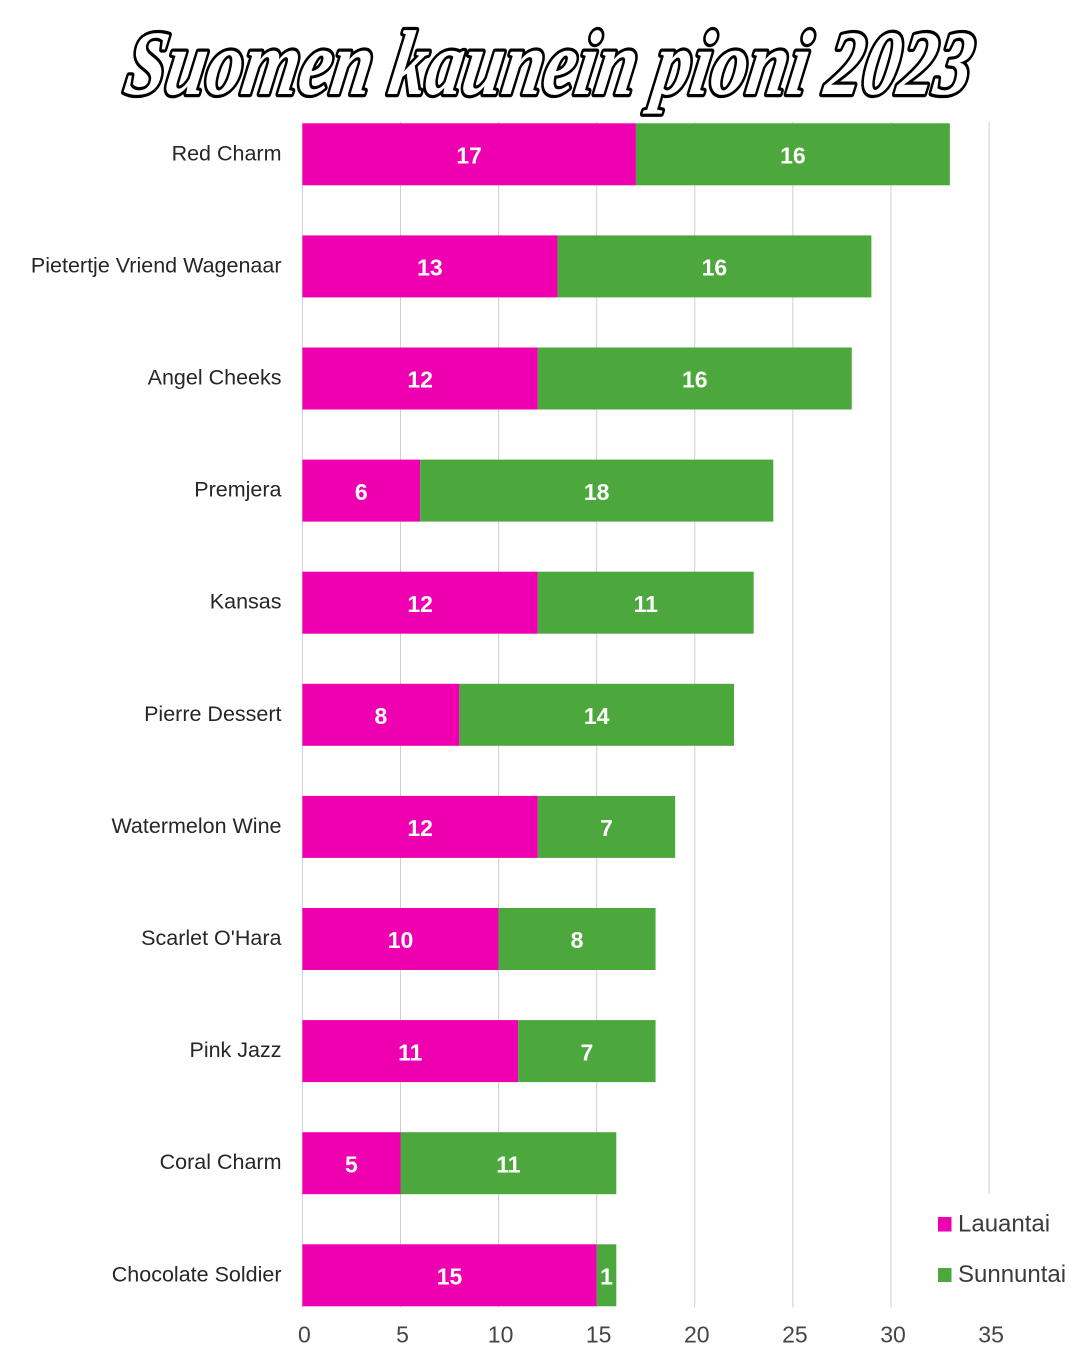  What do you see at coordinates (237, 490) in the screenshot?
I see `svg-text: Premjera` at bounding box center [237, 490].